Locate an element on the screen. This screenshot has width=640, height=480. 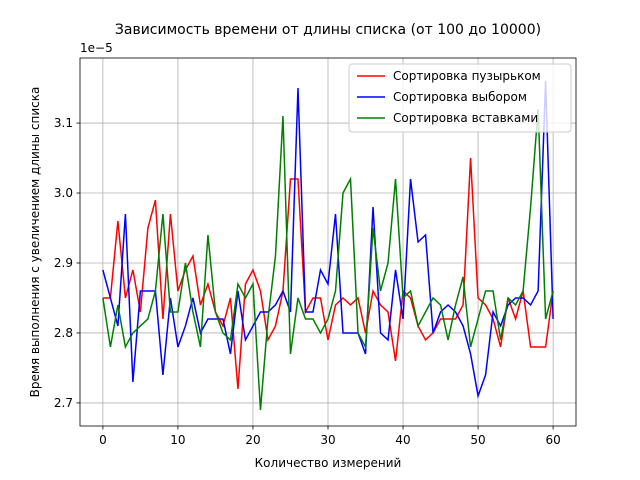
x-tick-label: 10 is located at coordinates (177, 440).